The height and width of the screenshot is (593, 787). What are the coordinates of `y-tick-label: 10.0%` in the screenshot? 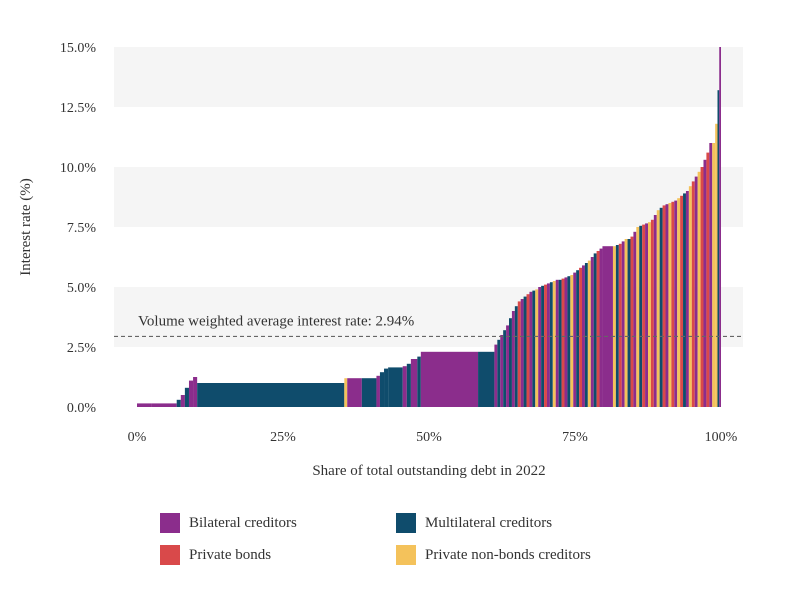 It's located at (78, 168).